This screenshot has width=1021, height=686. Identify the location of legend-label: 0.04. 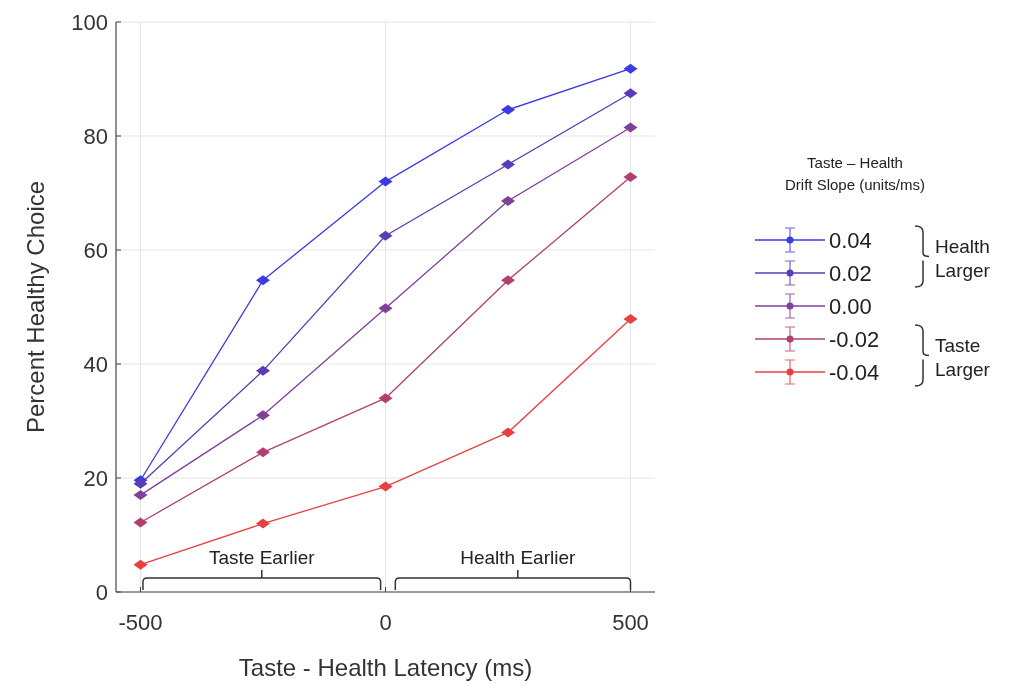
(850, 240).